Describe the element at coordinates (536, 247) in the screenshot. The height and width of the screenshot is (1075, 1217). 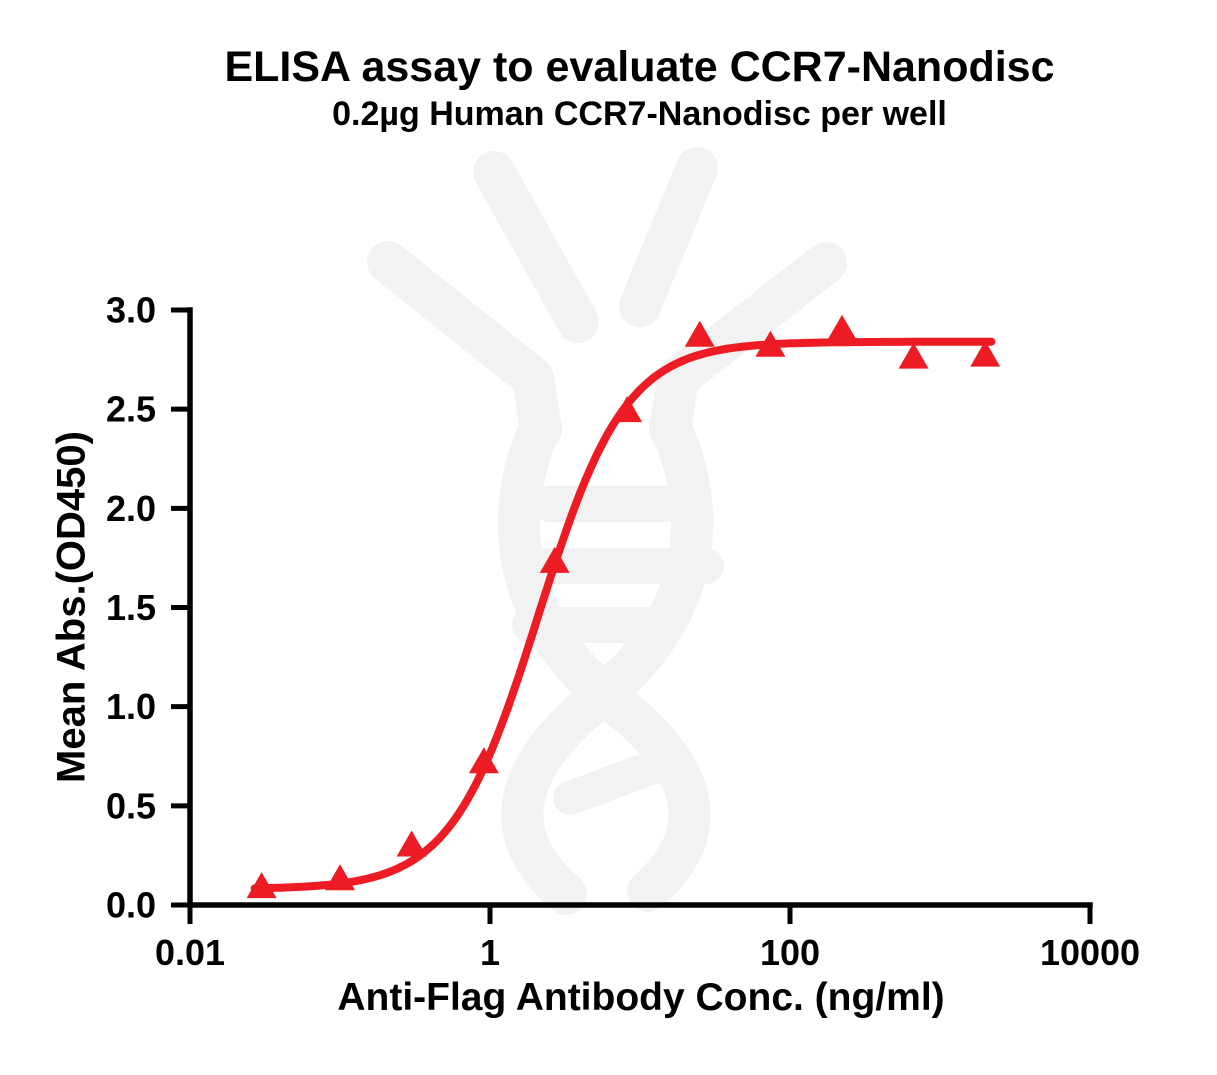
I see `watermark-arm-inner-left` at that location.